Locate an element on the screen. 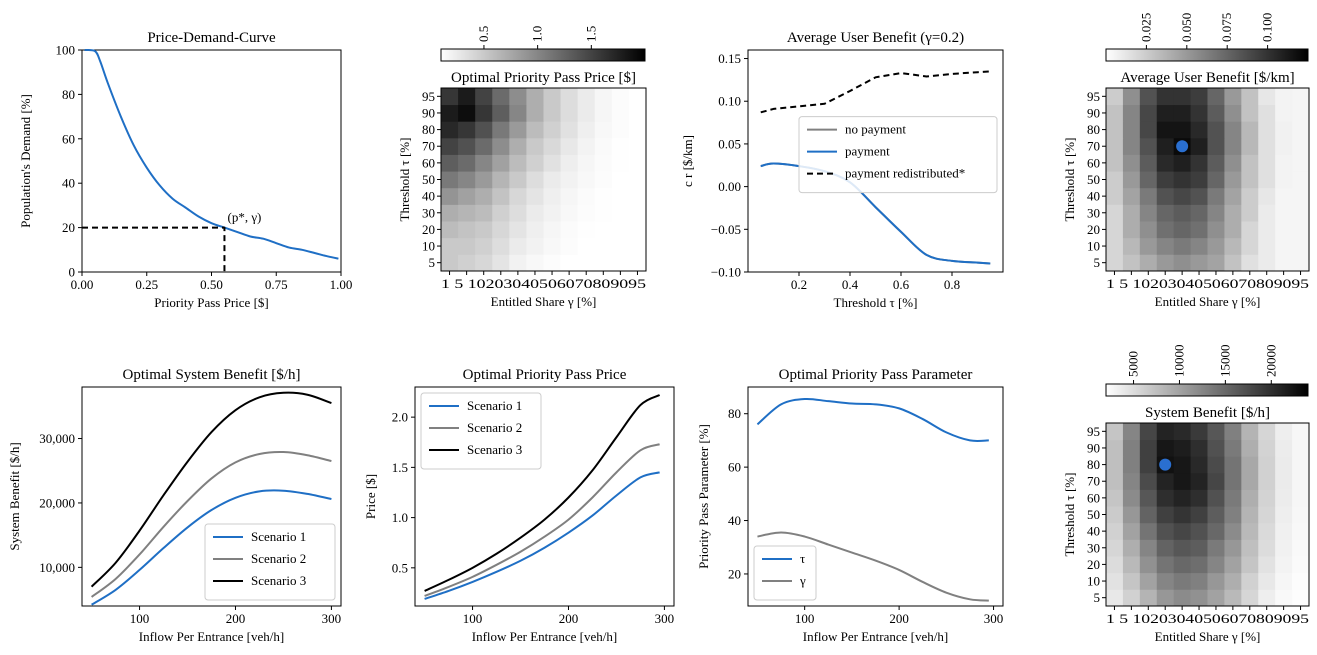 The height and width of the screenshot is (655, 1317). legend-label: Scenario 2 is located at coordinates (494, 427).